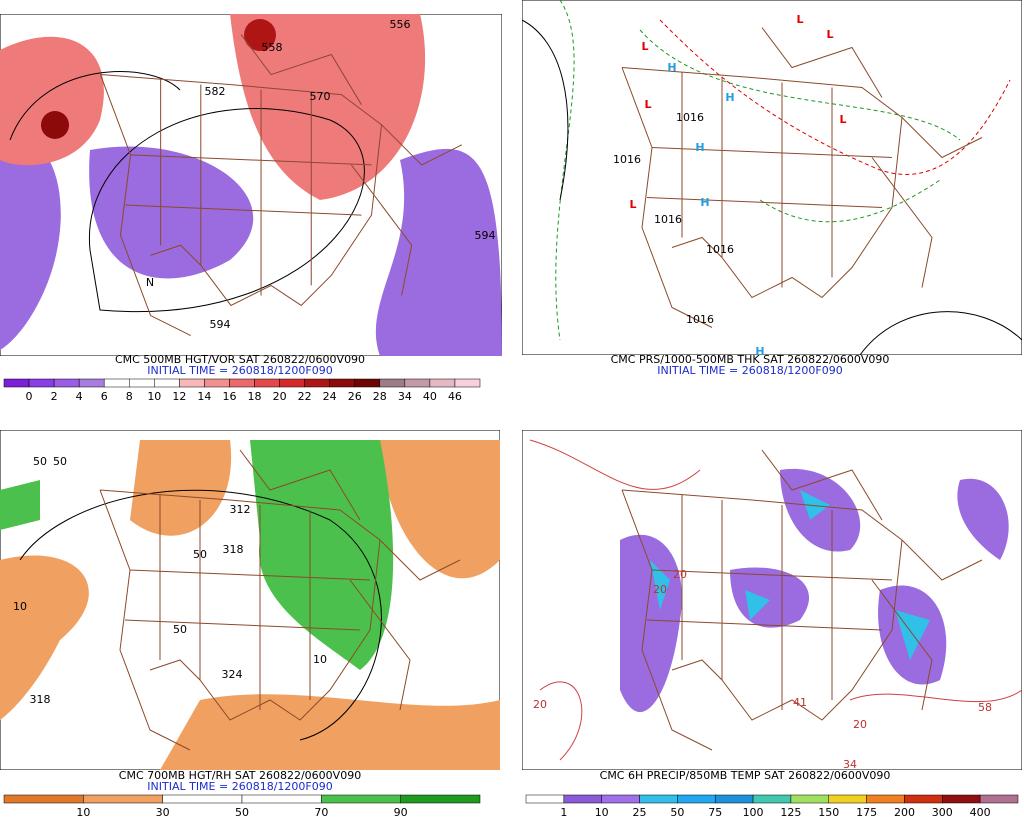 The width and height of the screenshot is (1024, 819). Describe the element at coordinates (255, 396) in the screenshot. I see `colorbar-label: 18` at that location.